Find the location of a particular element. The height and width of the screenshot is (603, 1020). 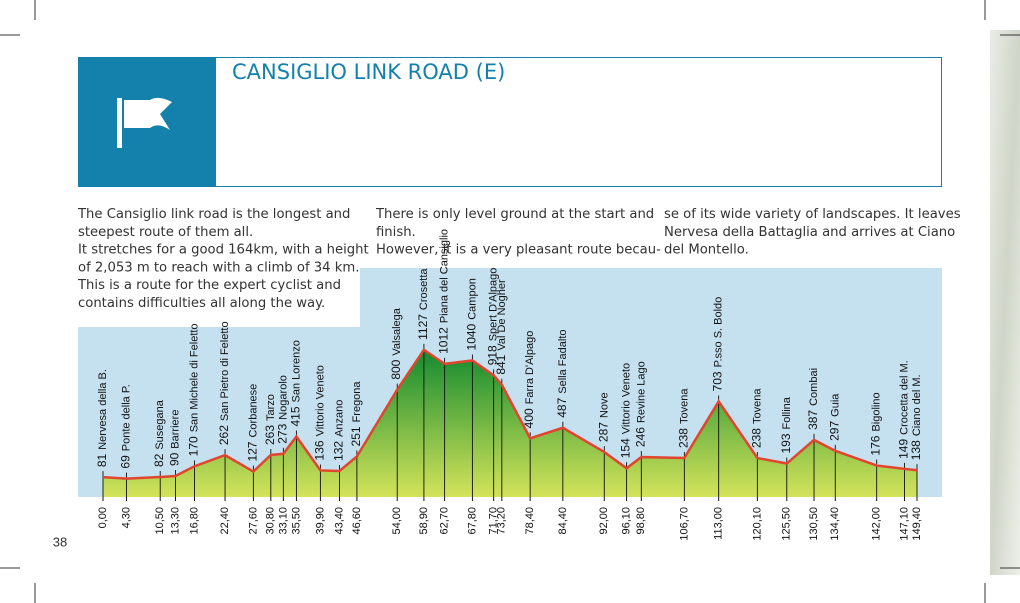

point-label: 1127 Crosetta is located at coordinates (423, 304).